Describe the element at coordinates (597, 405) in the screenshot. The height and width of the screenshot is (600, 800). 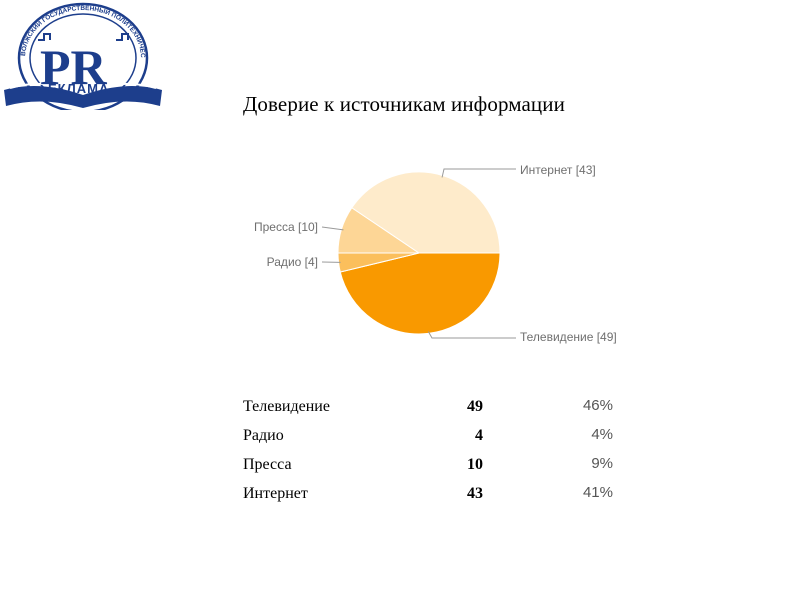
I see `table-percent: 46%` at that location.